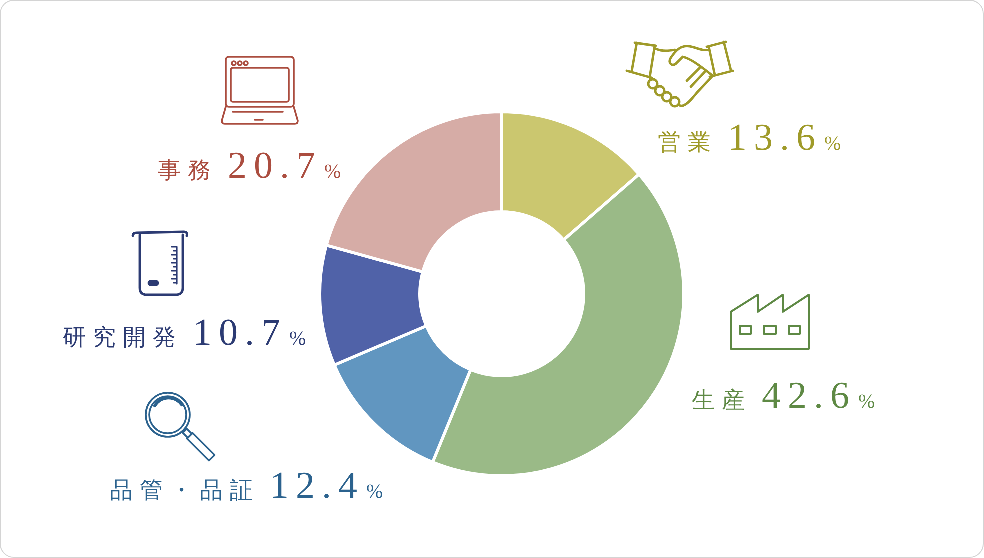 This screenshot has height=558, width=984. Describe the element at coordinates (819, 396) in the screenshot. I see `data-label: 42.6%` at that location.